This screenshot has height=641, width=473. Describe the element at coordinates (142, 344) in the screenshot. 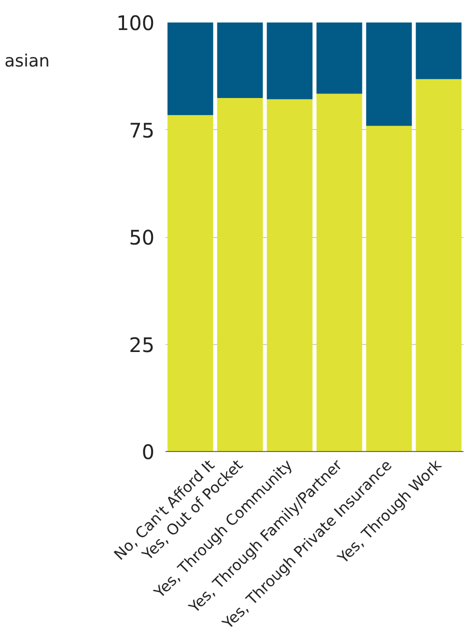

I see `y-tick-label: 25` at that location.